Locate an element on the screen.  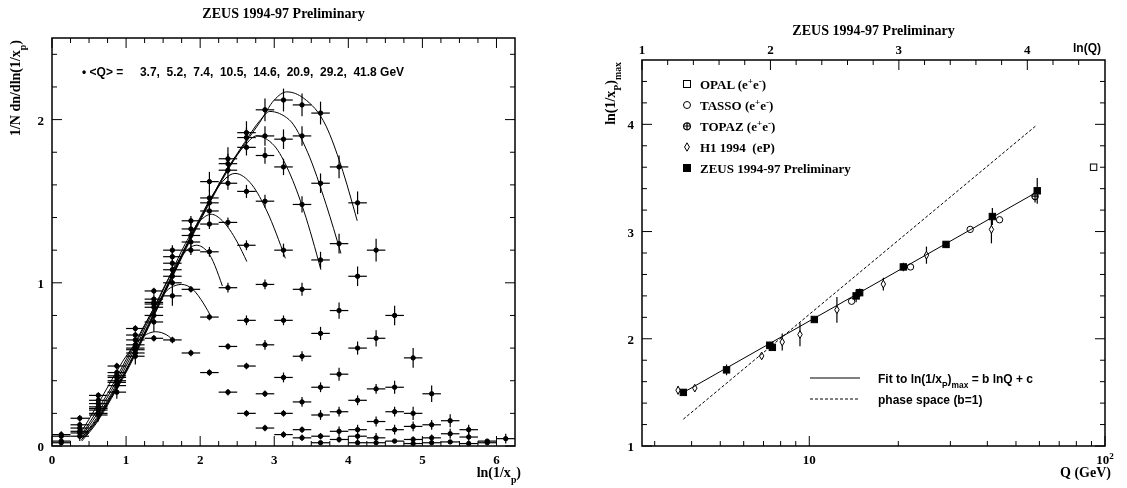
legend-label: H1 1994 (eP) is located at coordinates (737, 147).